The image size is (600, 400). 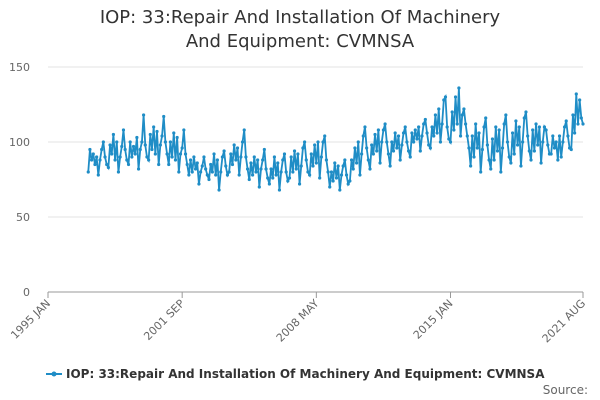 I want to click on x-tick-label: 2021 AUG, so click(x=564, y=321).